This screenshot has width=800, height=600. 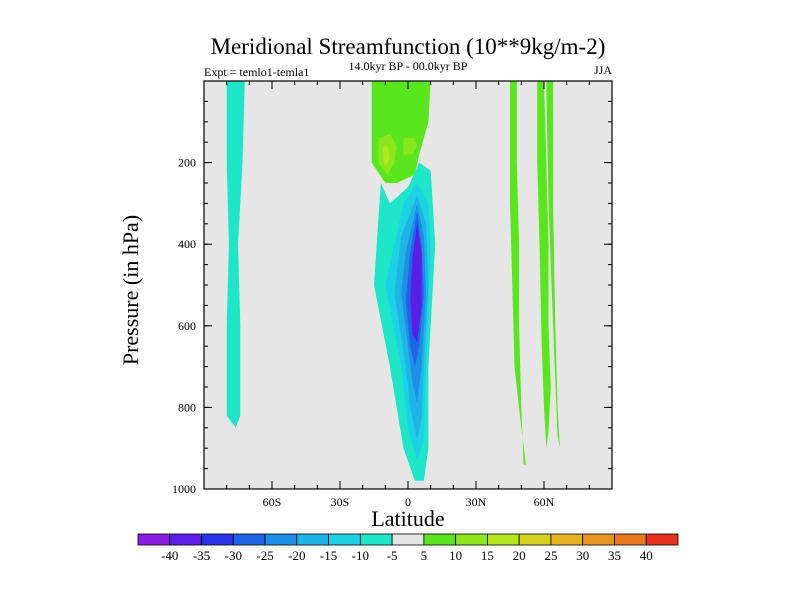 What do you see at coordinates (256, 72) in the screenshot?
I see `experiment-label: Expt = temlo1-temla1` at bounding box center [256, 72].